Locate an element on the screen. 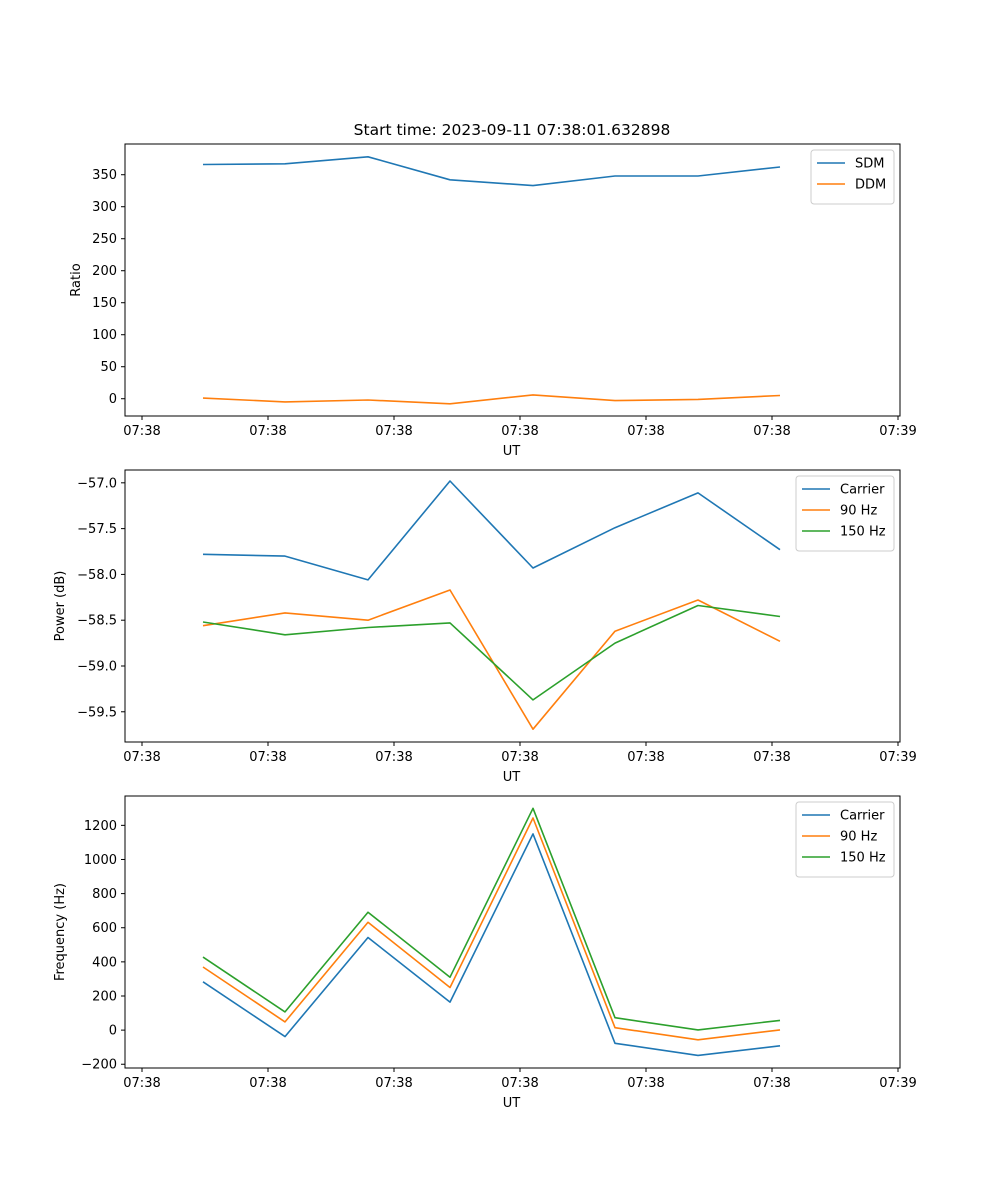  y-tick-label: 300 is located at coordinates (104, 207).